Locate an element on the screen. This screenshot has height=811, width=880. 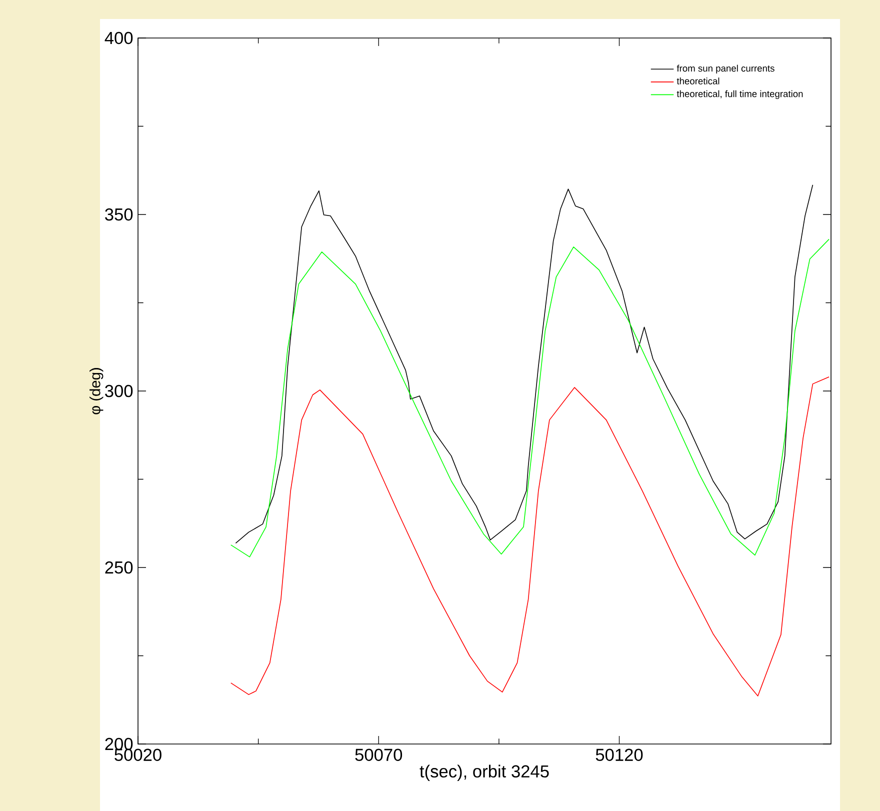
x-tick-label: 50120 is located at coordinates (619, 754).